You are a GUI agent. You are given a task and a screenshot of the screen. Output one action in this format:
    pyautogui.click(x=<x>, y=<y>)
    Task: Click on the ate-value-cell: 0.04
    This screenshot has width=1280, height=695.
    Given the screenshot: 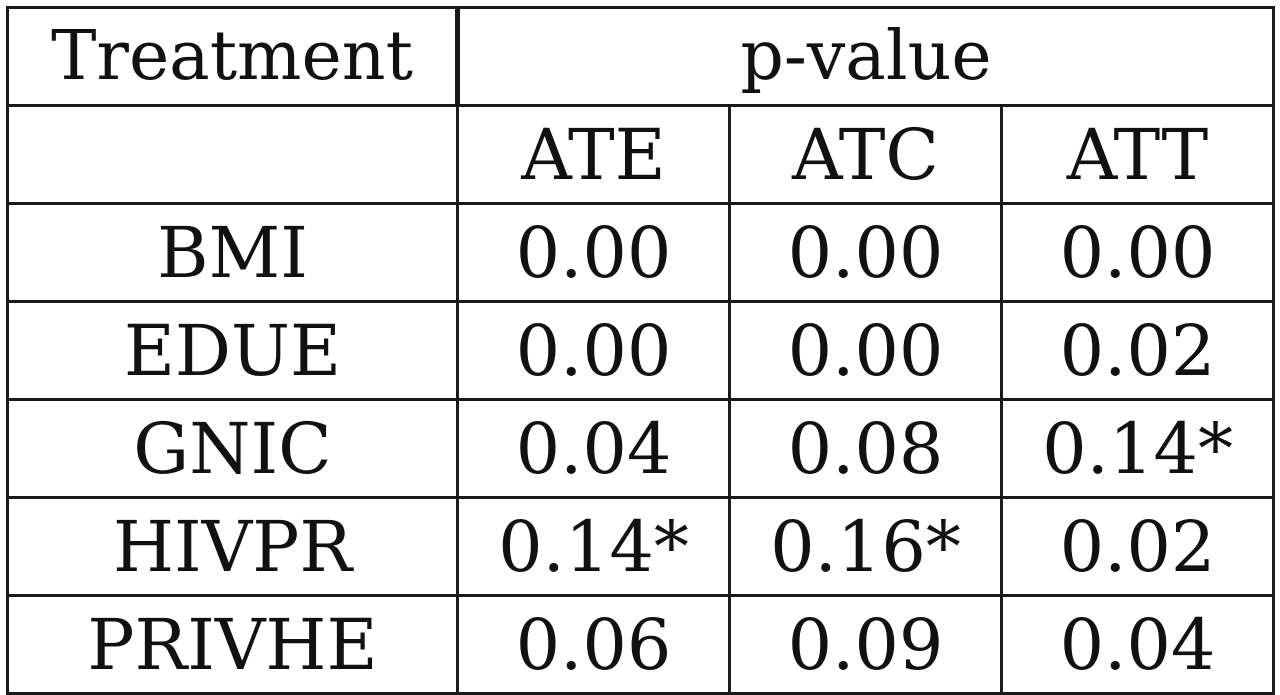 What is the action you would take?
    pyautogui.click(x=593, y=448)
    